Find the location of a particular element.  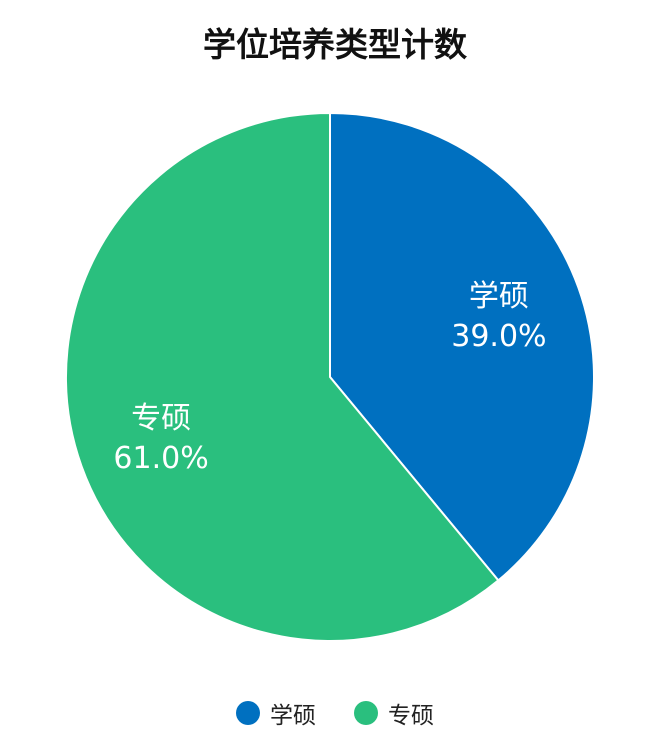

legend-item-1: 专硕 is located at coordinates (394, 713).